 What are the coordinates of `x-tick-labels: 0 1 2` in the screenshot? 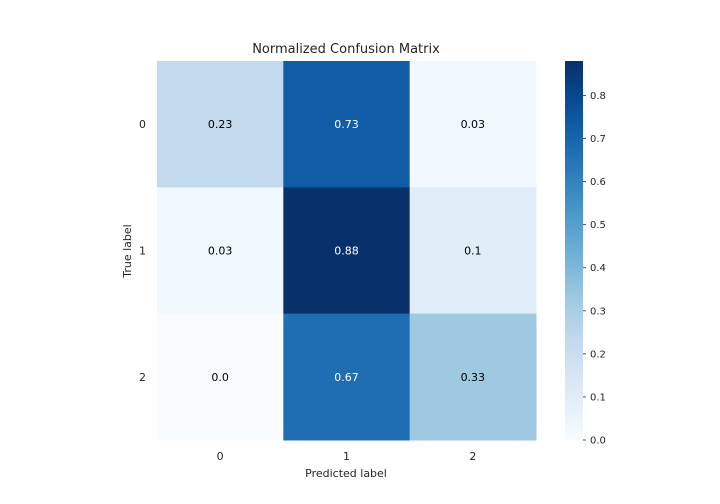 It's located at (347, 456).